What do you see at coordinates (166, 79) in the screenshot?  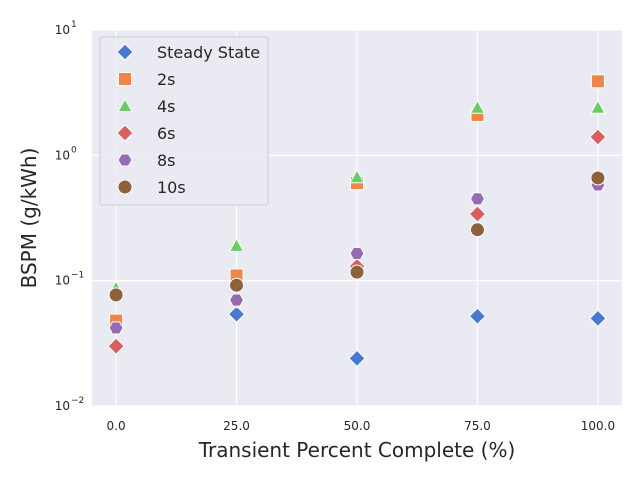 I see `legend-label-2s: 2s` at bounding box center [166, 79].